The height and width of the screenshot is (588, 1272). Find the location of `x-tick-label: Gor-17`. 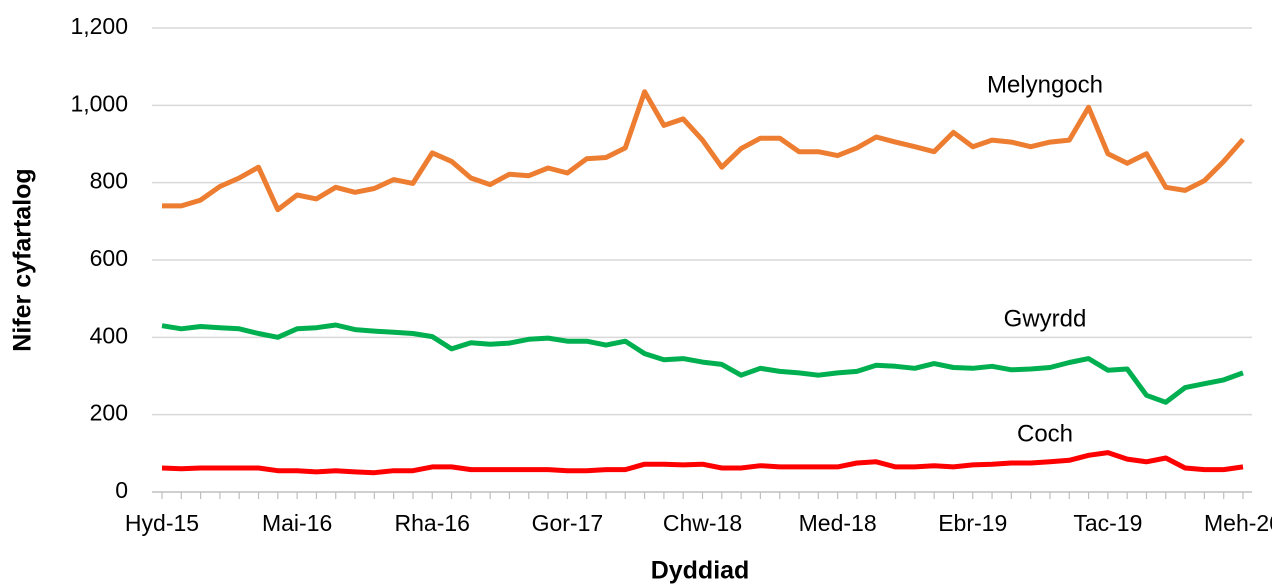

x-tick-label: Gor-17 is located at coordinates (568, 523).